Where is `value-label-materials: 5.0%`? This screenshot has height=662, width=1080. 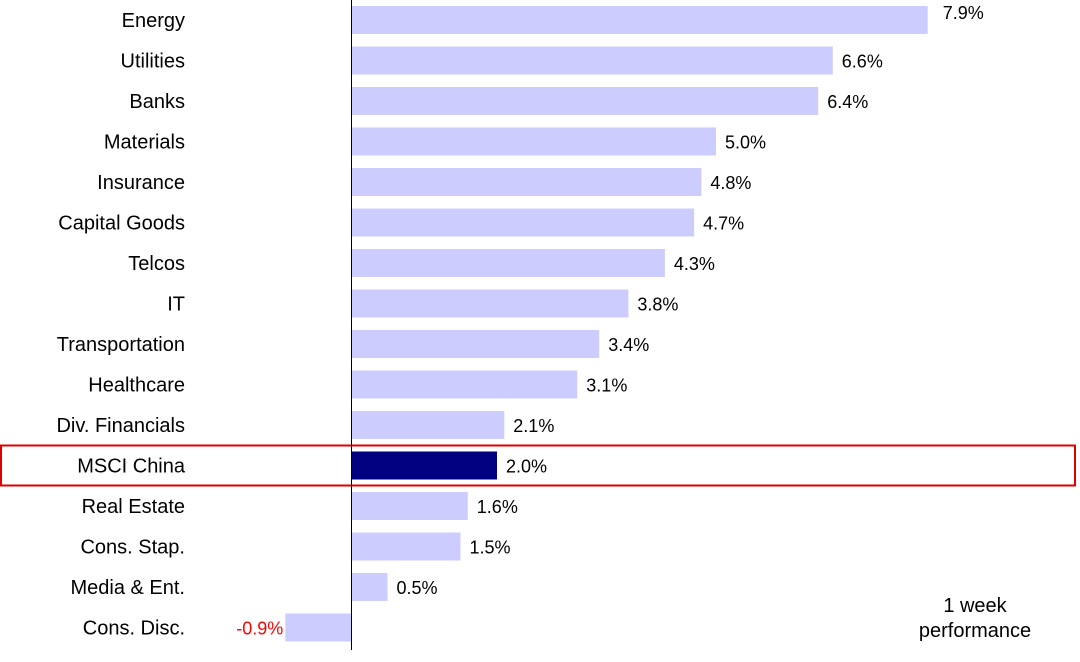 value-label-materials: 5.0% is located at coordinates (745, 143).